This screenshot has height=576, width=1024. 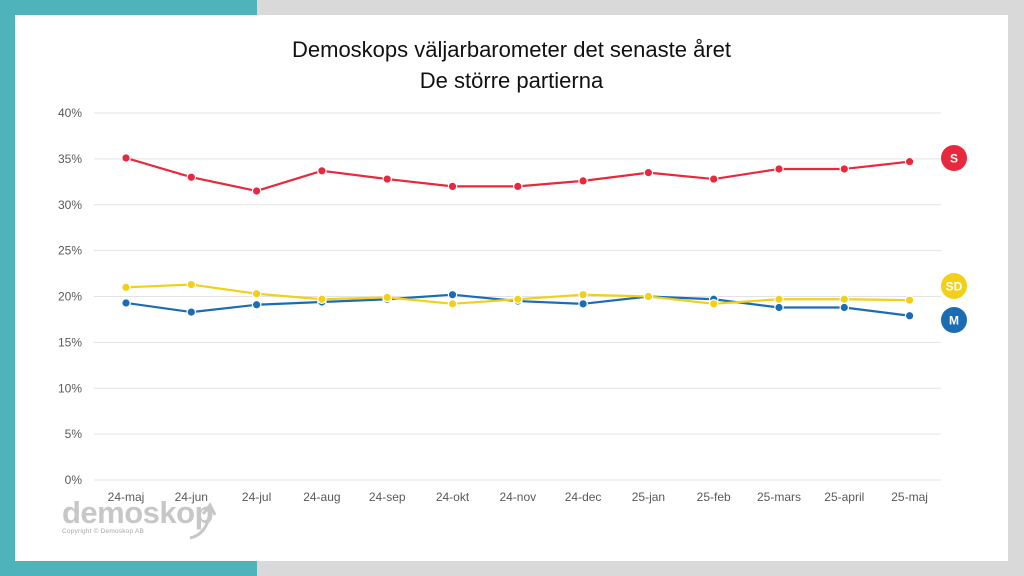 I want to click on badge-s: S, so click(x=954, y=158).